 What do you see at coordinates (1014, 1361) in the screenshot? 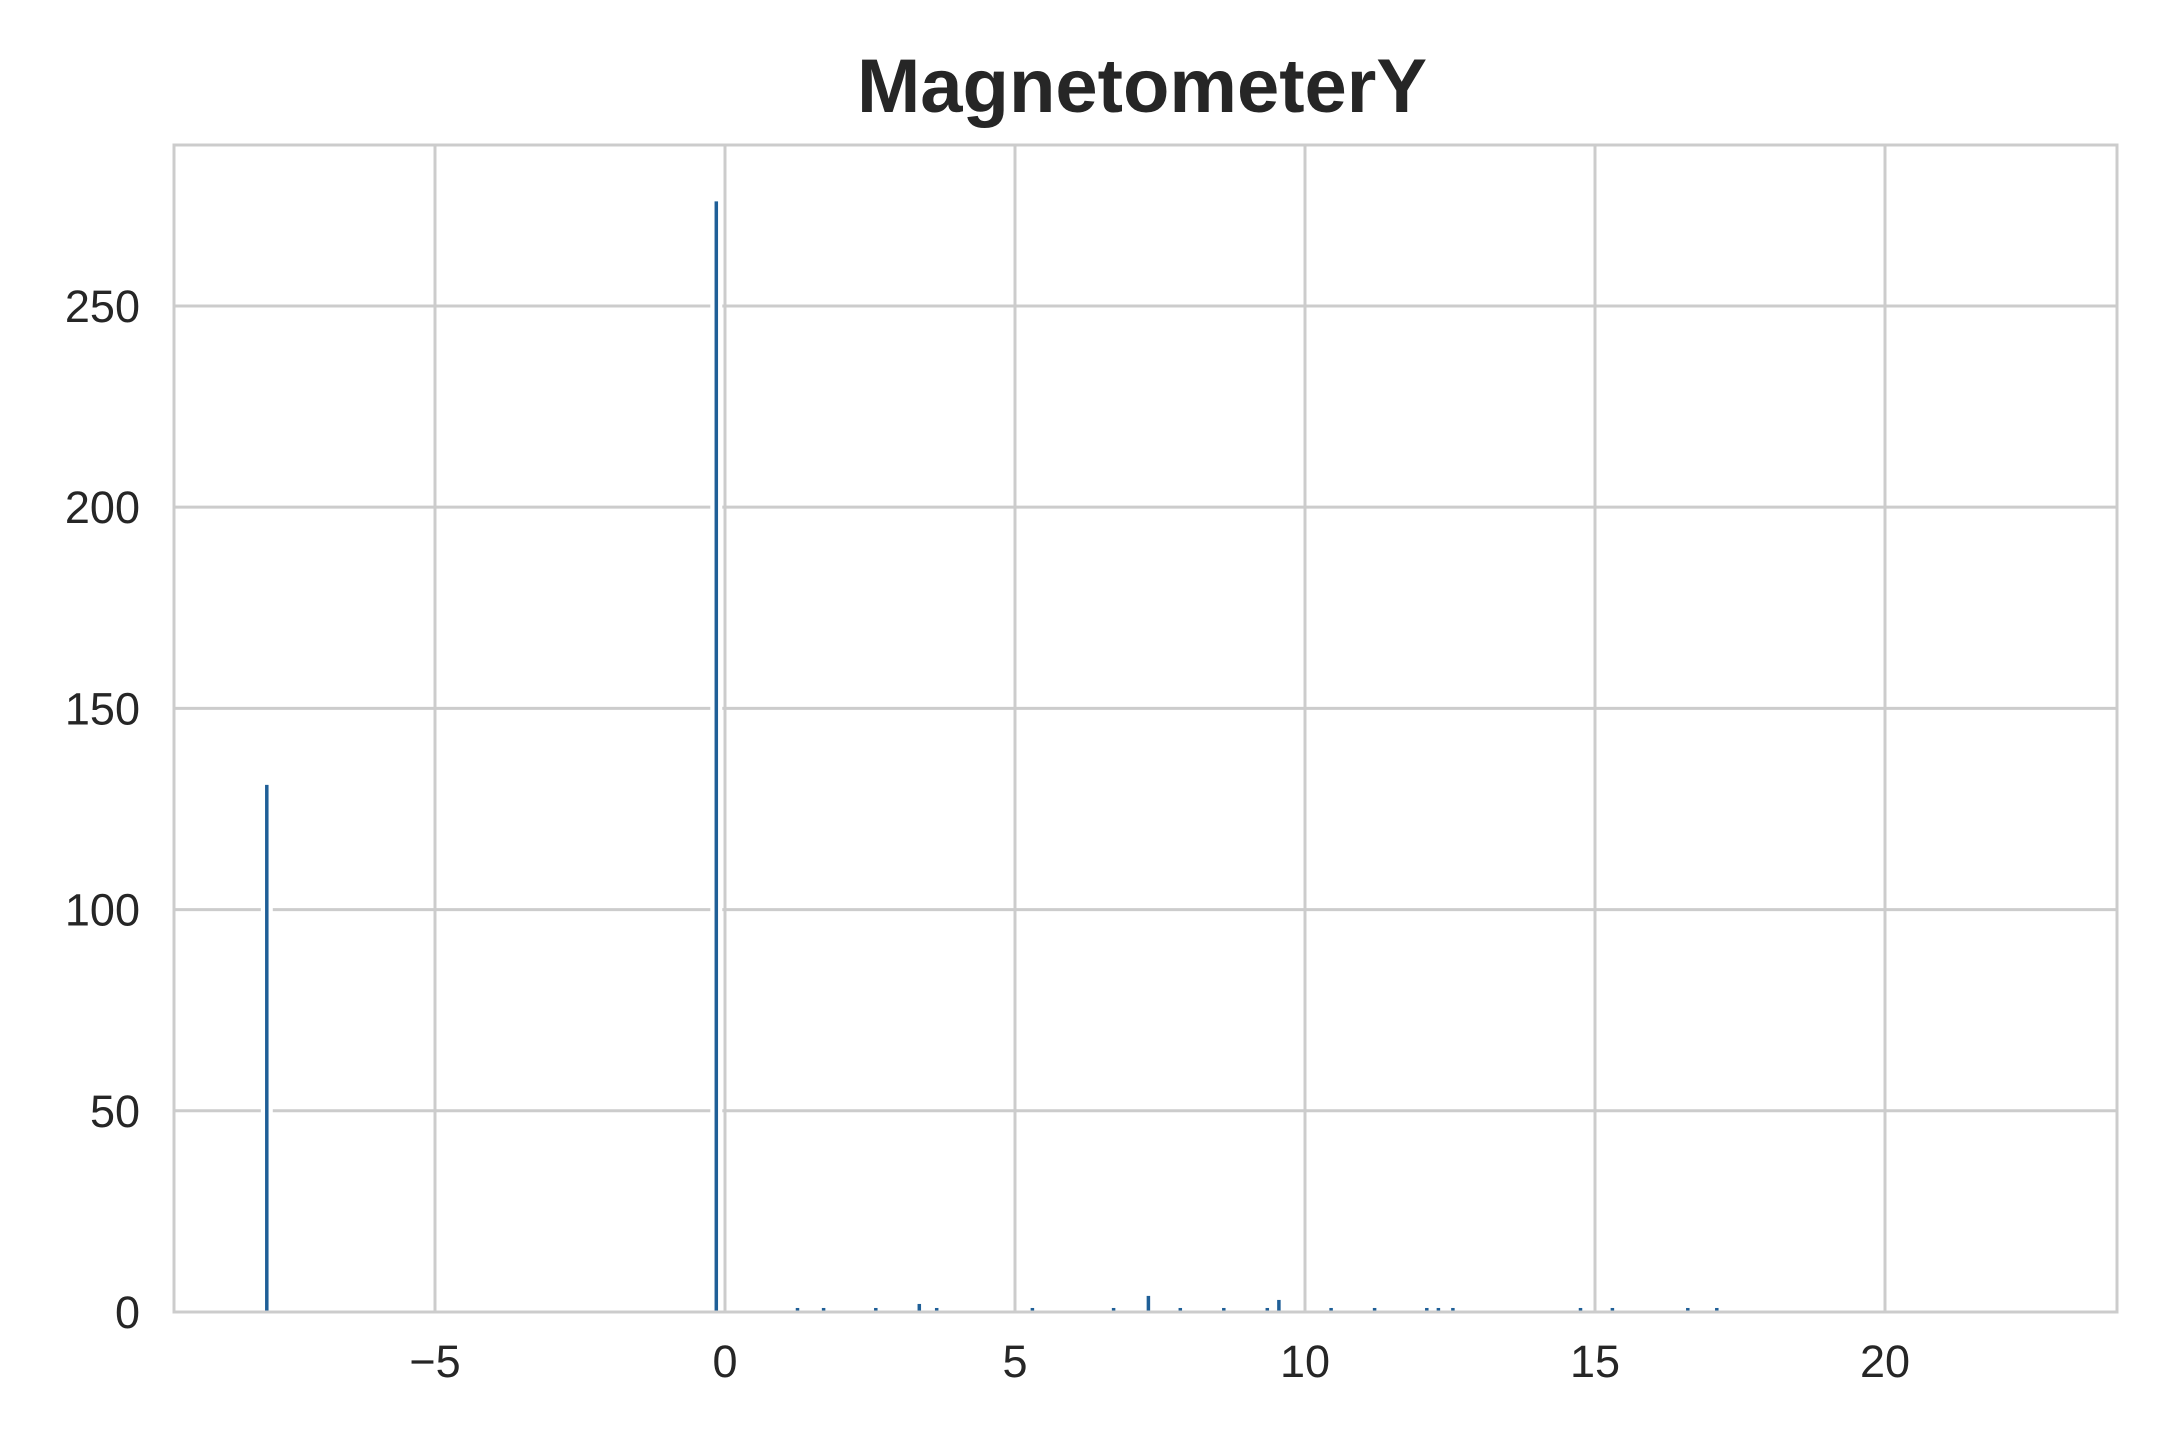
I see `x-tick-label: 5` at bounding box center [1014, 1361].